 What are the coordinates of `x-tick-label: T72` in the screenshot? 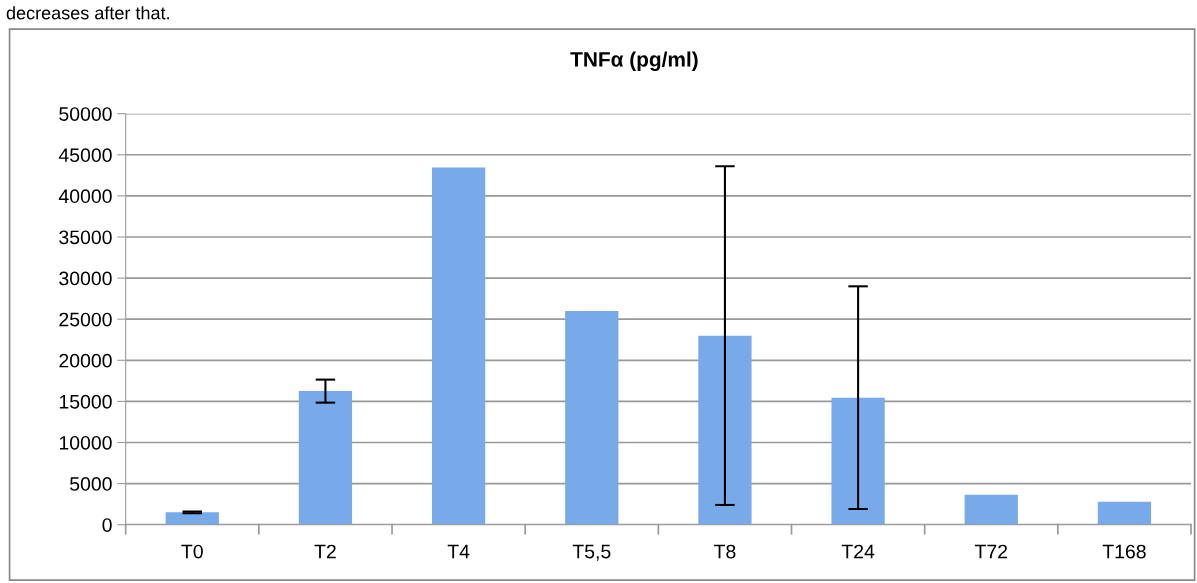 It's located at (991, 551).